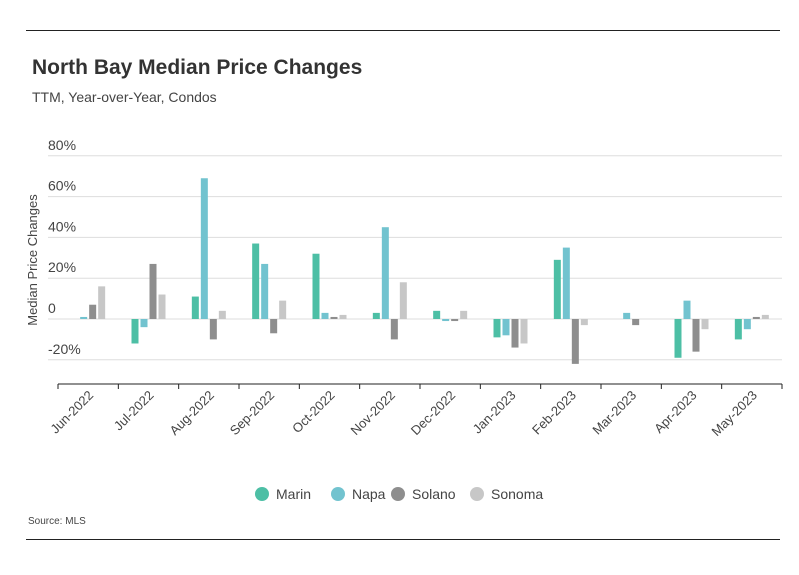 The height and width of the screenshot is (575, 799). Describe the element at coordinates (733, 413) in the screenshot. I see `x-tick-label: May-2023` at that location.